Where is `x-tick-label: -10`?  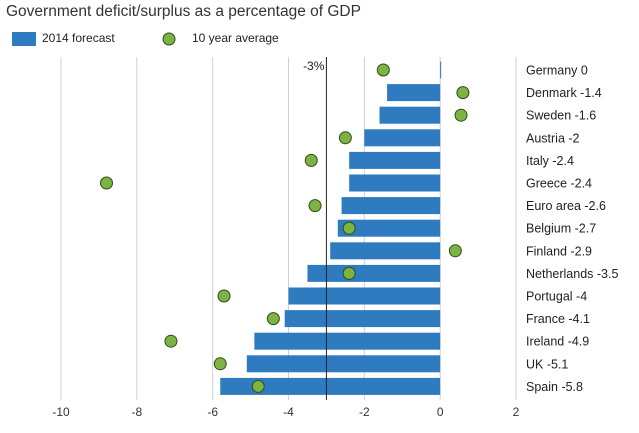 x-tick-label: -10 is located at coordinates (61, 412).